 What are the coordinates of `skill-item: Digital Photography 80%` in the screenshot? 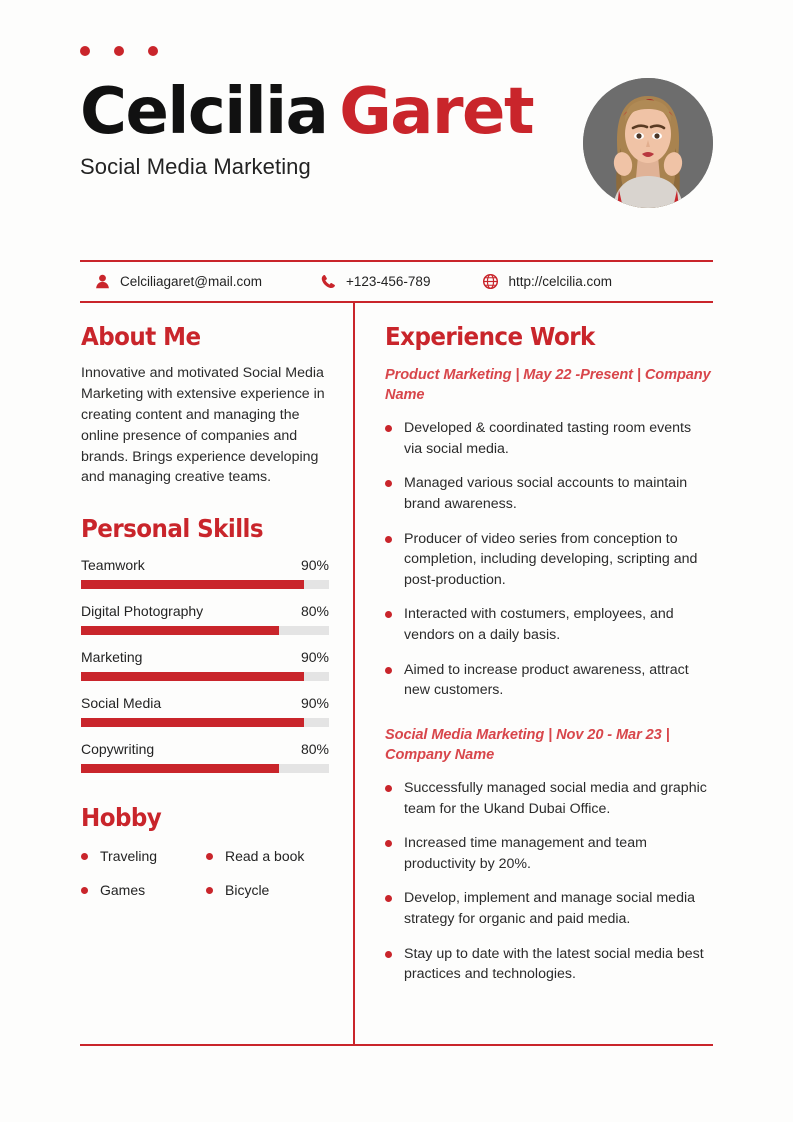 It's located at (205, 619).